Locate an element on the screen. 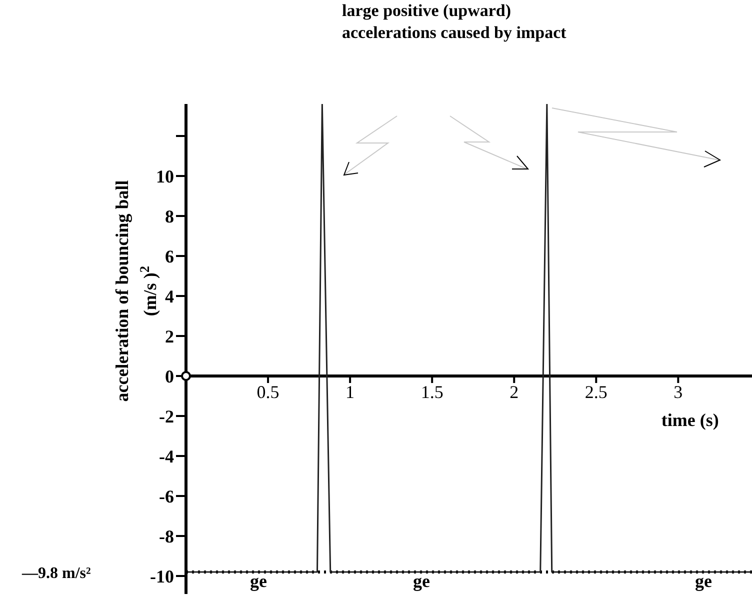 Image resolution: width=752 pixels, height=595 pixels. y-tick-label: -6 is located at coordinates (166, 496).